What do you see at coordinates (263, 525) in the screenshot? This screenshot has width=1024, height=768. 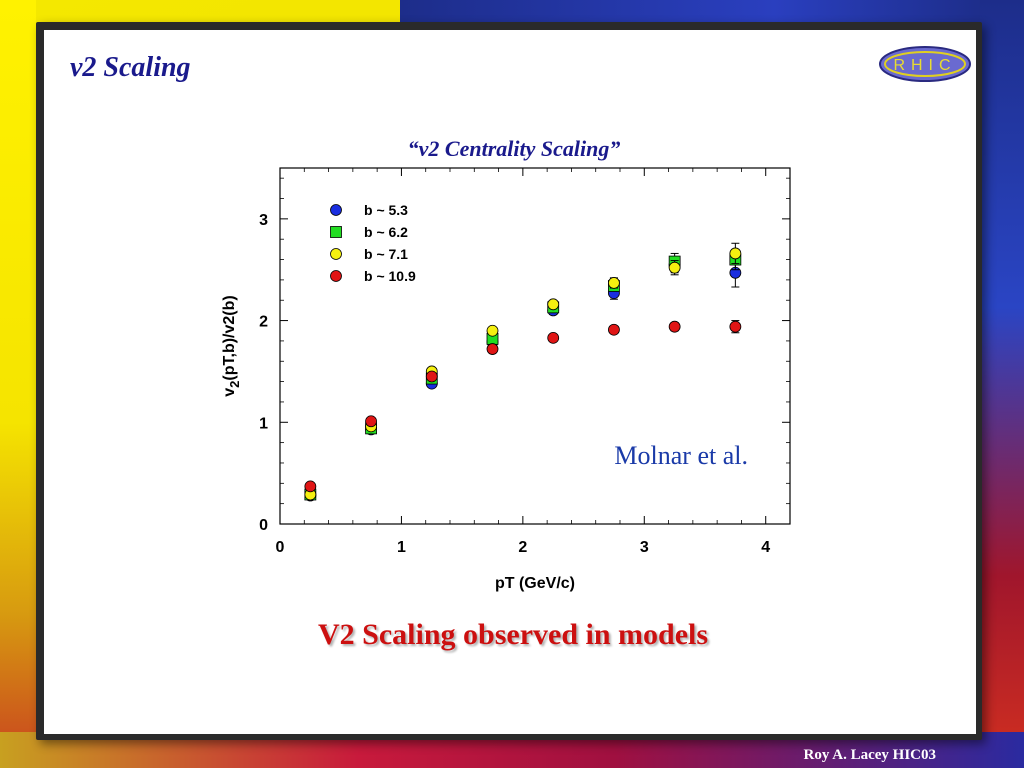 I see `y-tick-label: 0` at bounding box center [263, 525].